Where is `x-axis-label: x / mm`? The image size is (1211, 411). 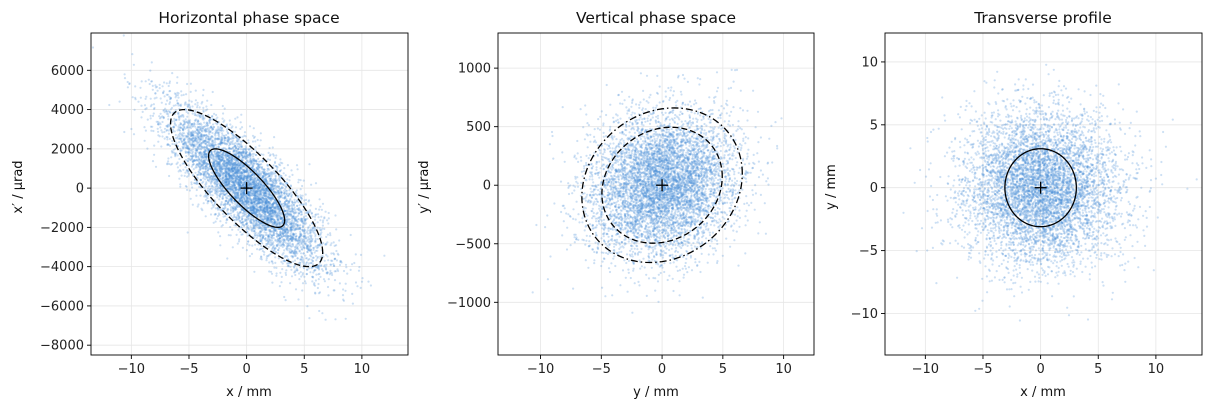
x-axis-label: x / mm is located at coordinates (249, 392).